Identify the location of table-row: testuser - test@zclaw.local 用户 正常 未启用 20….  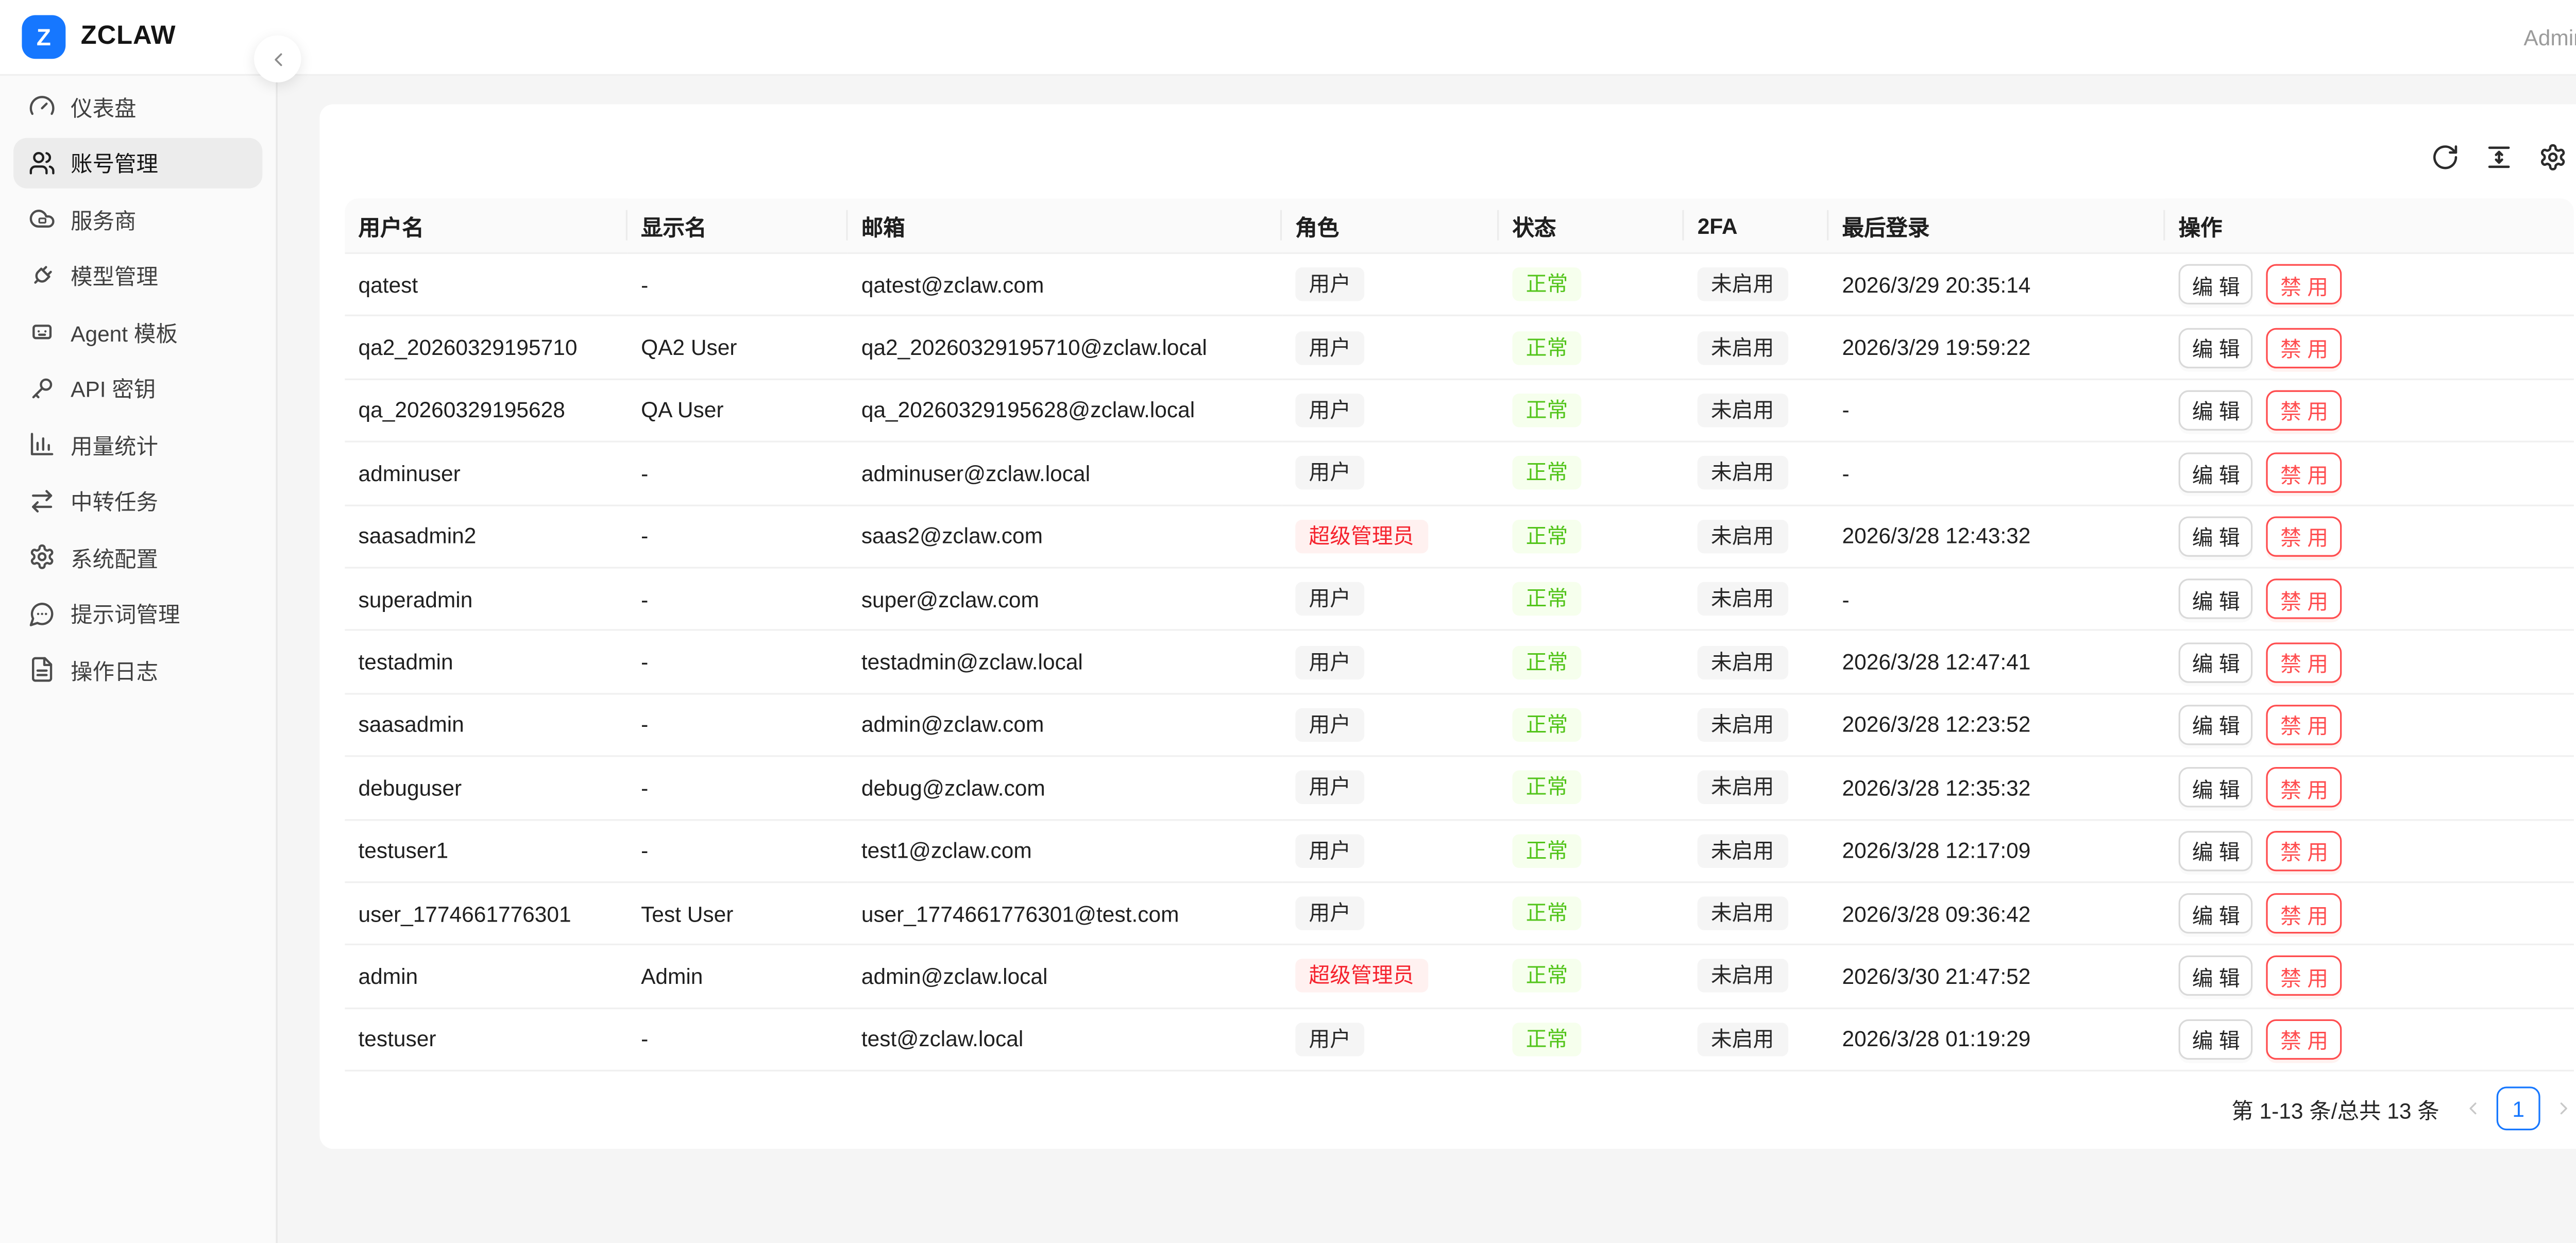
(1460, 1040).